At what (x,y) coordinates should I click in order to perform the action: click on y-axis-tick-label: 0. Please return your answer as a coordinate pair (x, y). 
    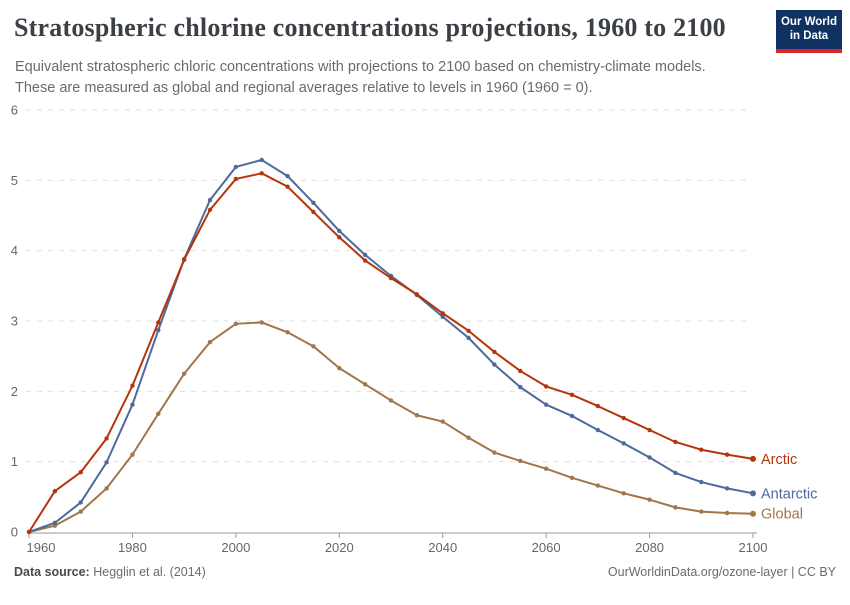
    Looking at the image, I should click on (14, 532).